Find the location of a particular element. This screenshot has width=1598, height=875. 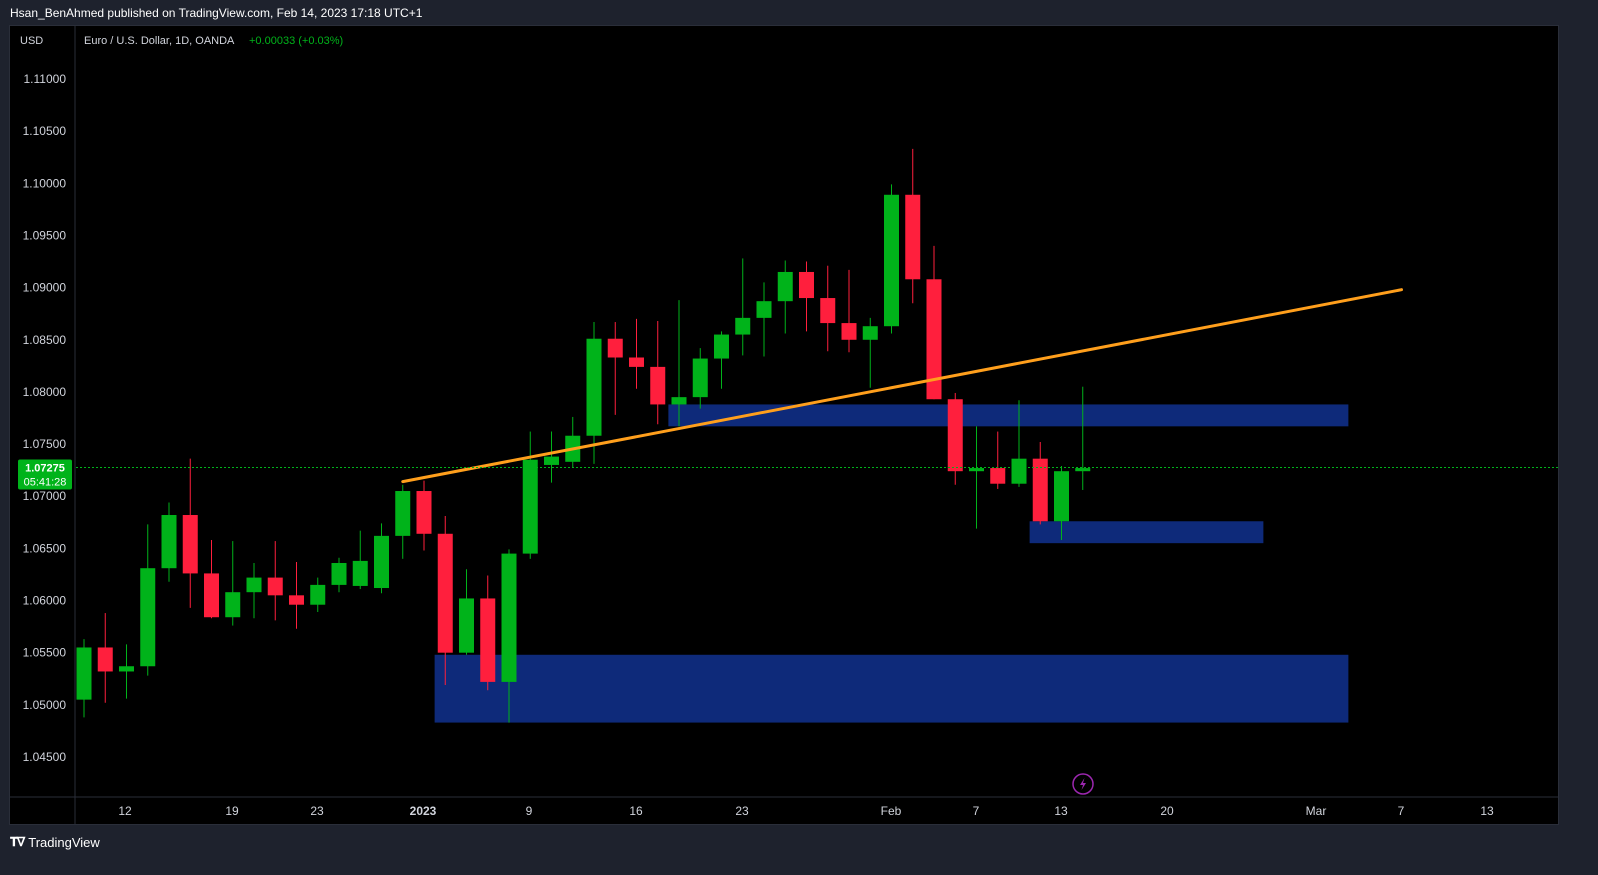

x-tick-label: 9 is located at coordinates (529, 811).